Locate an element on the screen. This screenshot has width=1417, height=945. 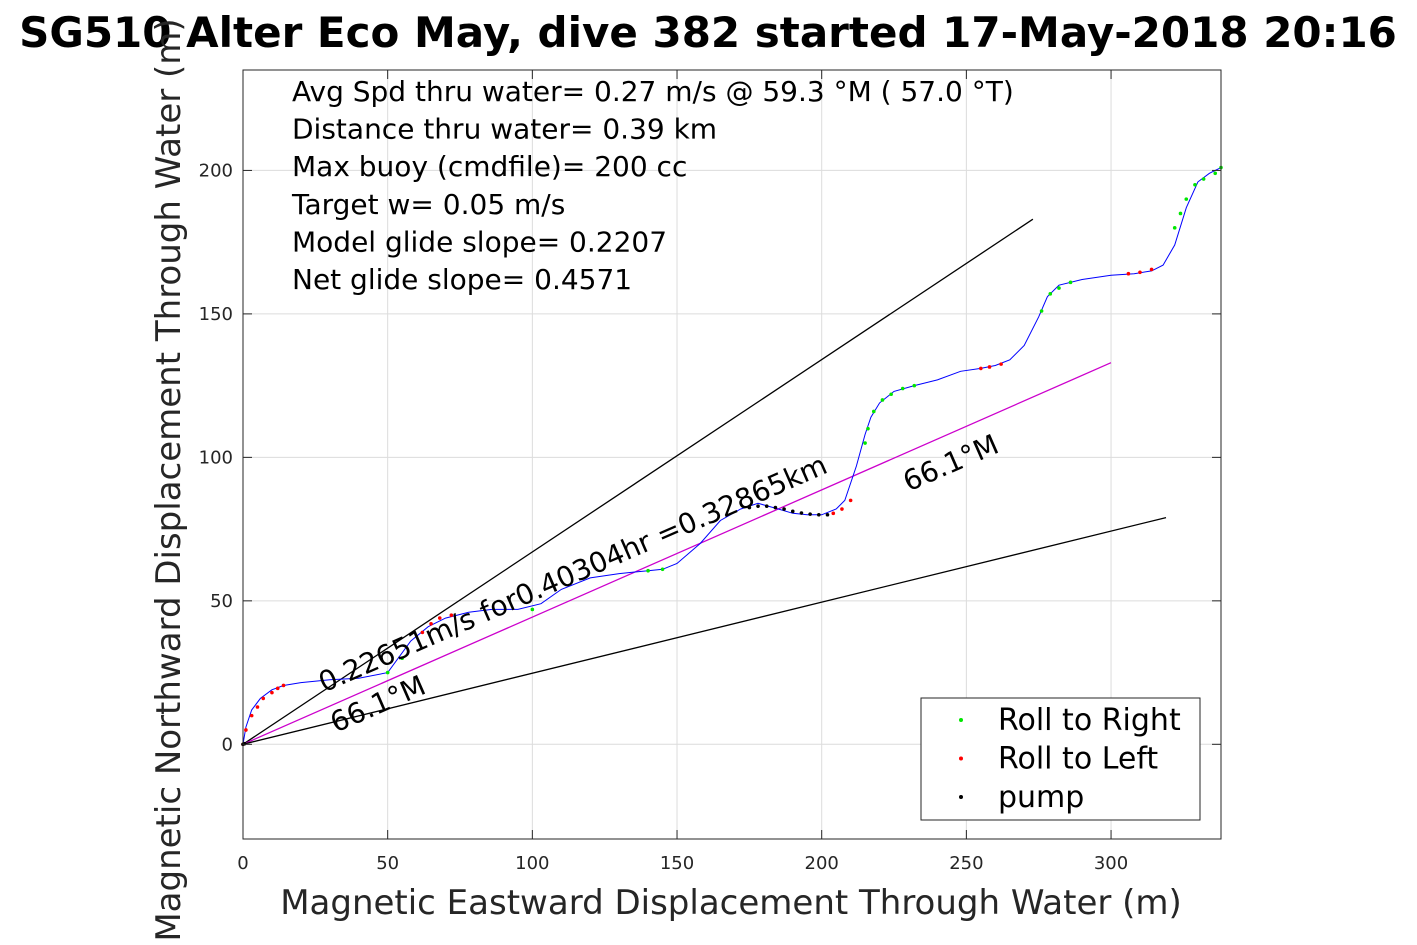
legend-label-pump: pump is located at coordinates (1041, 797).